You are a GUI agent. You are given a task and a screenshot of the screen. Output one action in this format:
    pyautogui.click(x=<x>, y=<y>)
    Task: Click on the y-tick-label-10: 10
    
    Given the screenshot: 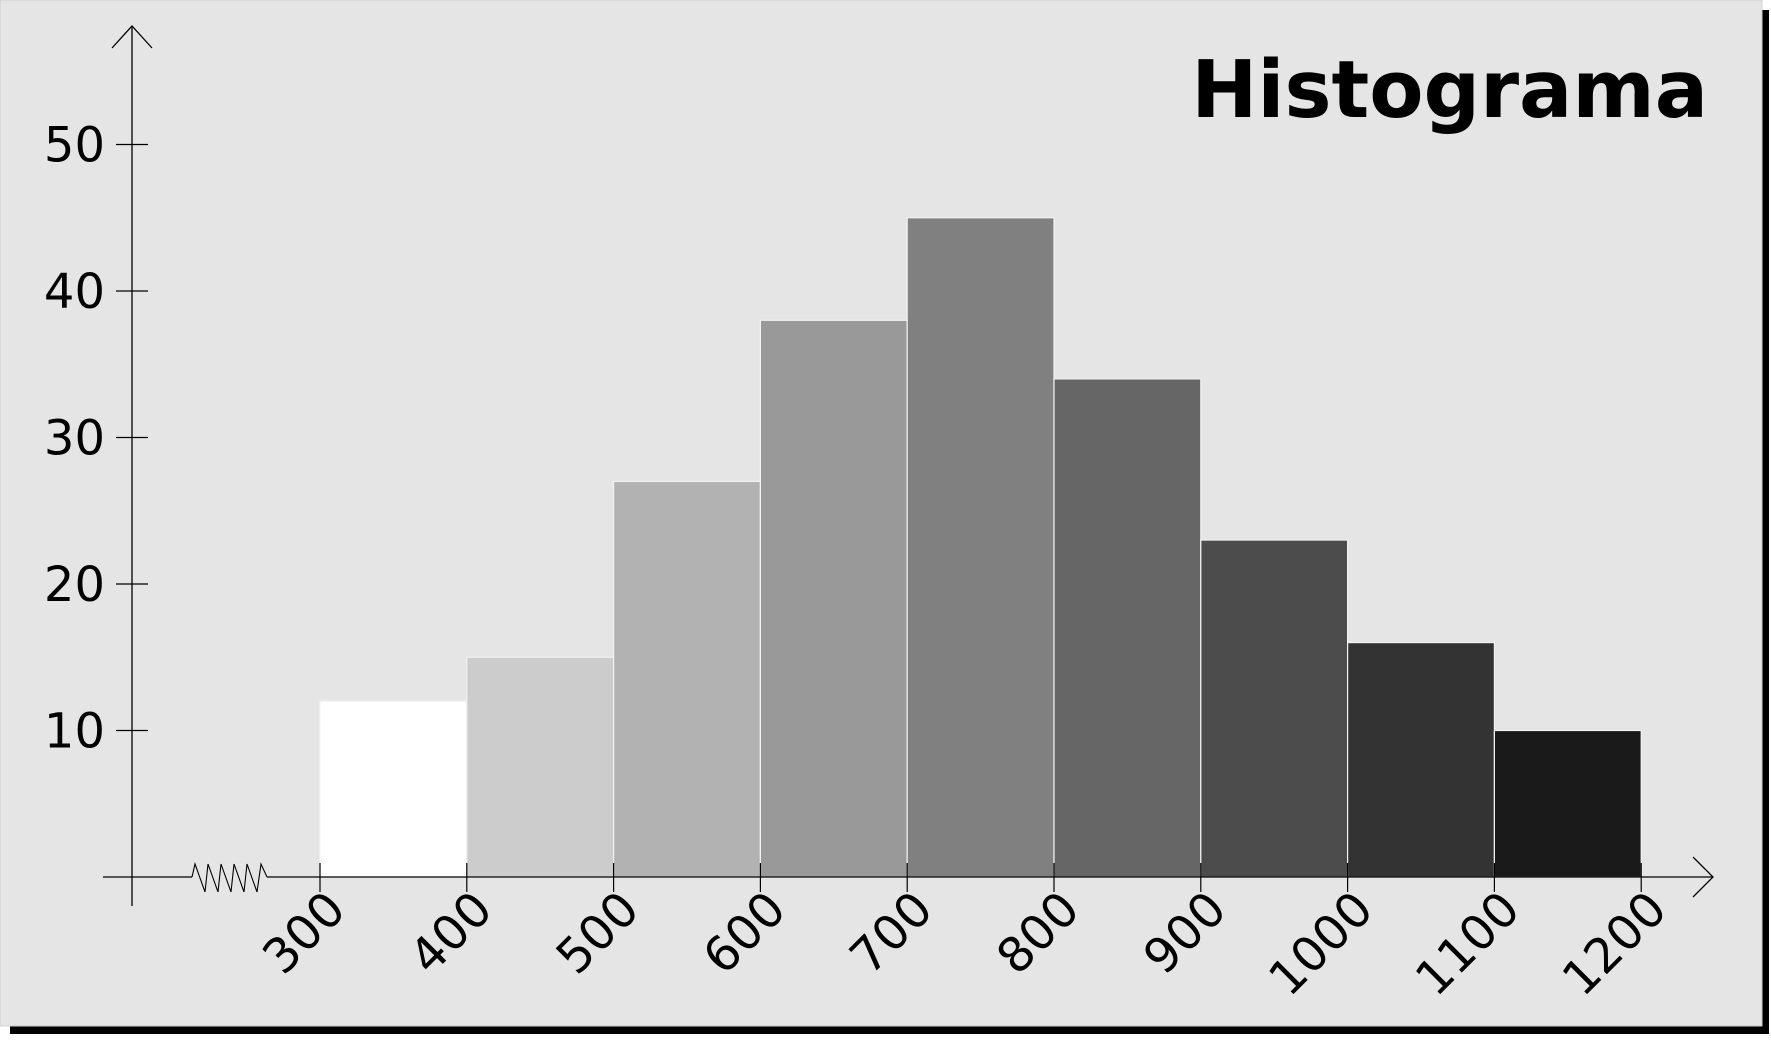 What is the action you would take?
    pyautogui.click(x=74, y=732)
    